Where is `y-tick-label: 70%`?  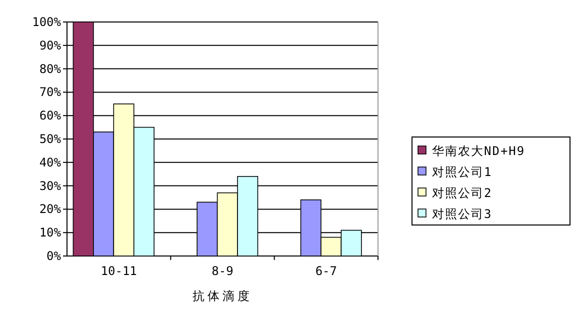
y-tick-label: 70% is located at coordinates (50, 92).